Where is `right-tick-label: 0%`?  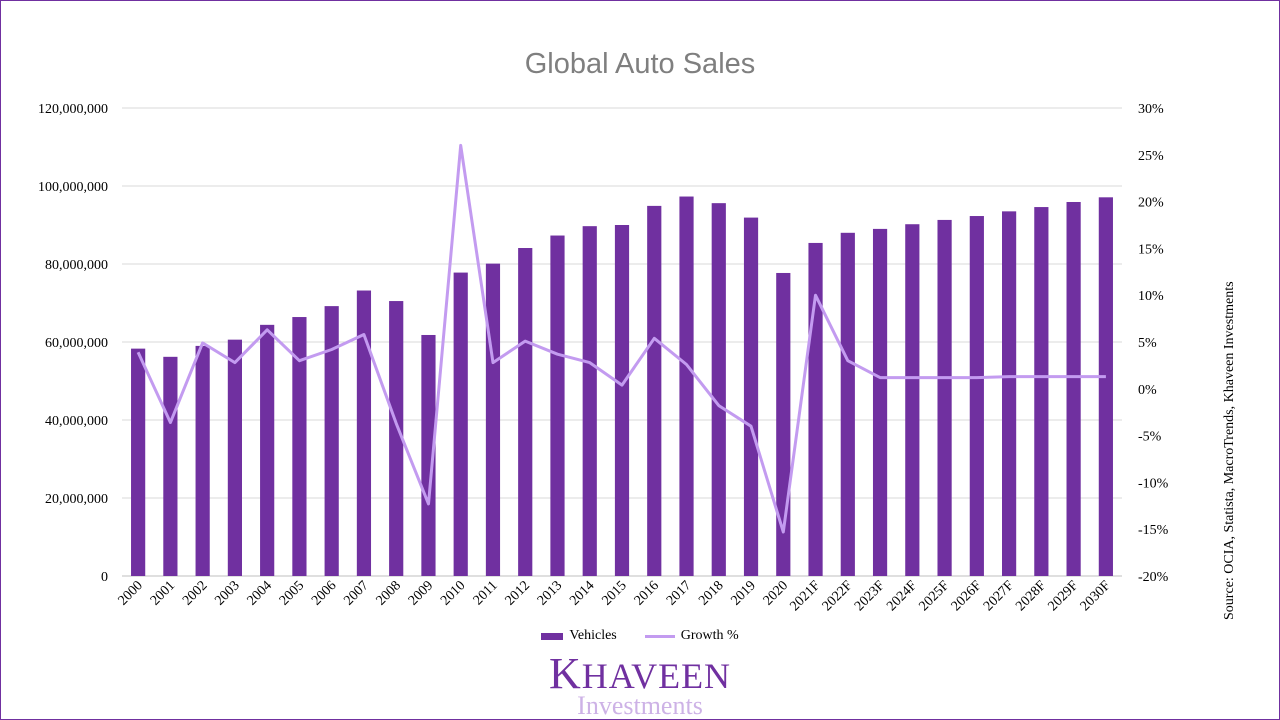
right-tick-label: 0% is located at coordinates (1147, 390).